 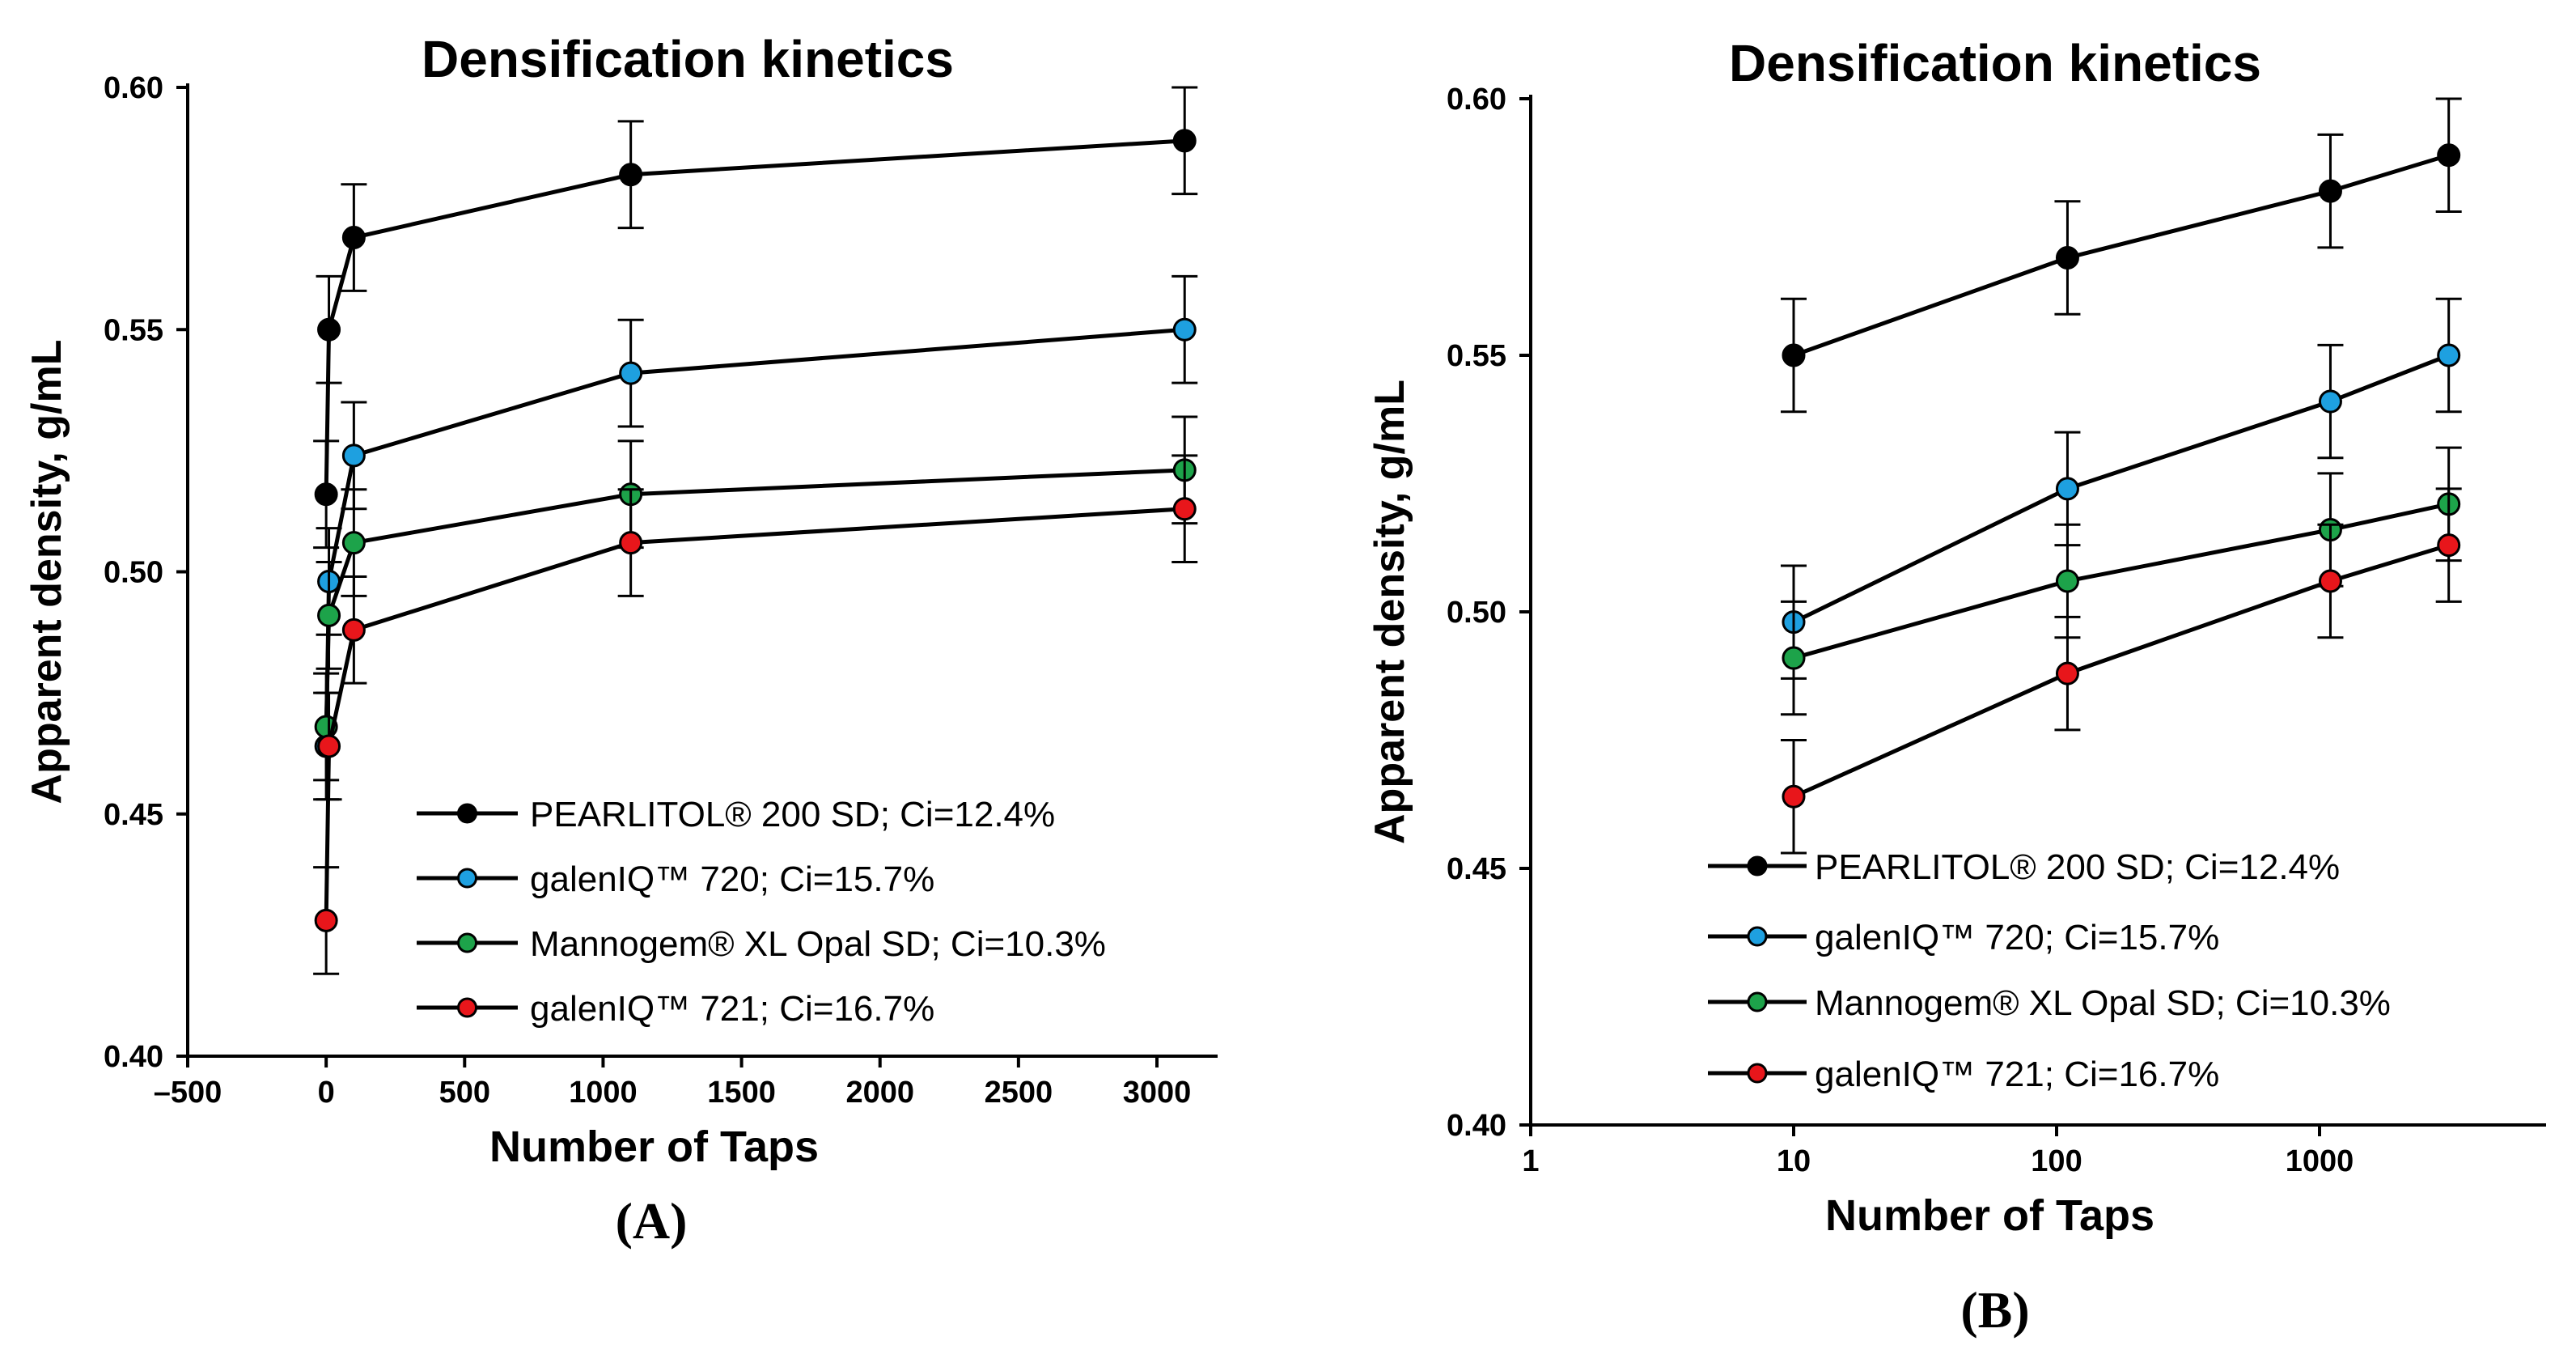 I want to click on x-tick-label: 1500, so click(x=741, y=1093).